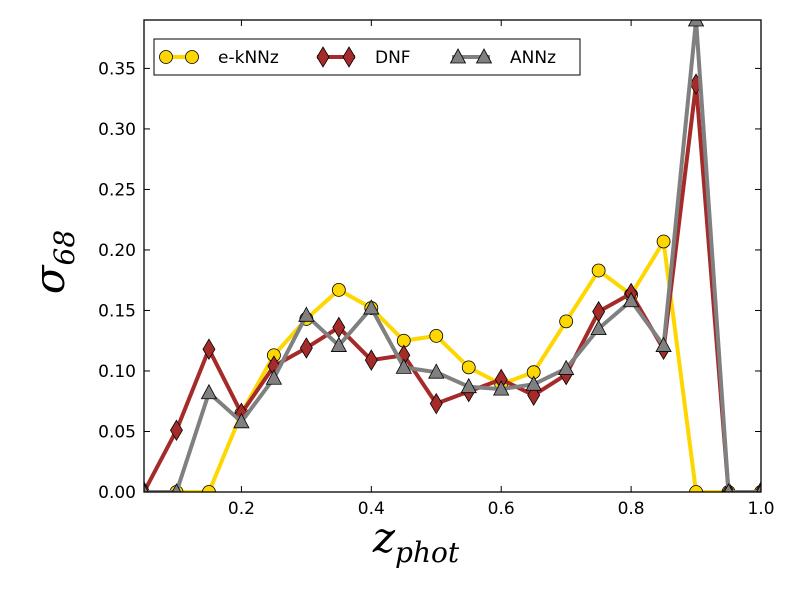  What do you see at coordinates (117, 311) in the screenshot?
I see `y-tick-label: 0.15` at bounding box center [117, 311].